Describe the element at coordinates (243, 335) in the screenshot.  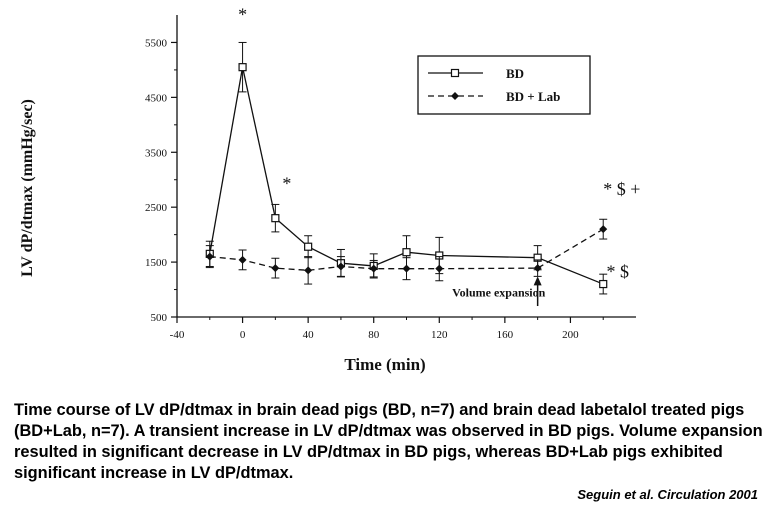
I see `x-tick-label: 0` at that location.